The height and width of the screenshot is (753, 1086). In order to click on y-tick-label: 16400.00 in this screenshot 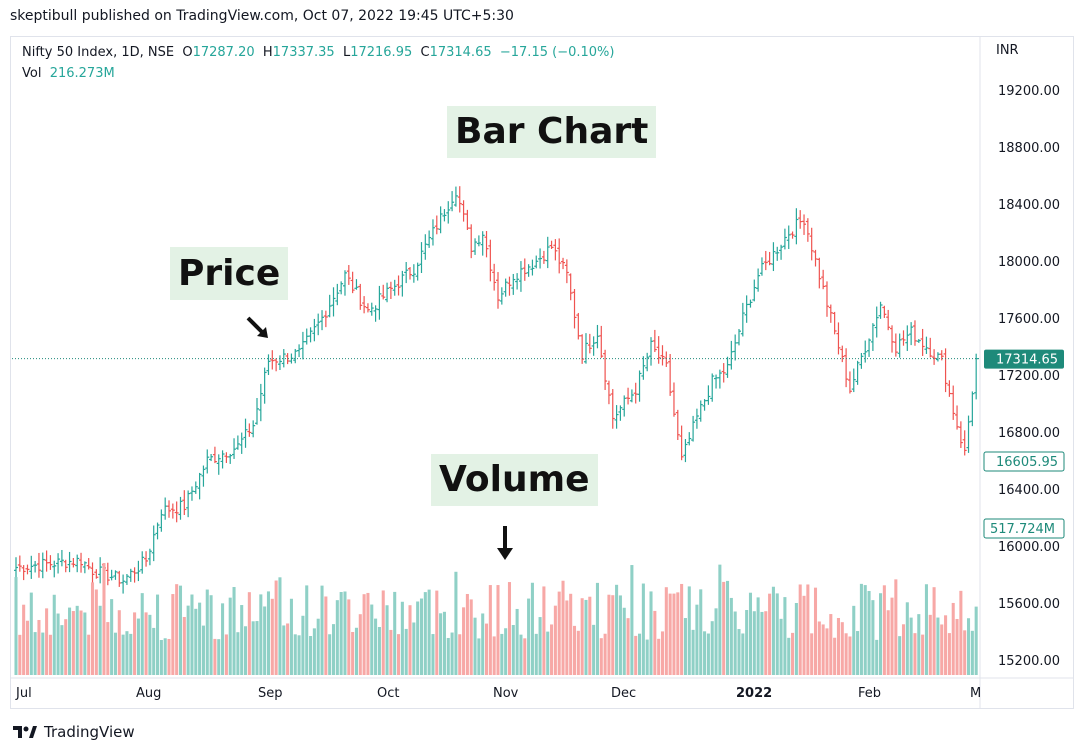, I will do `click(1029, 490)`.